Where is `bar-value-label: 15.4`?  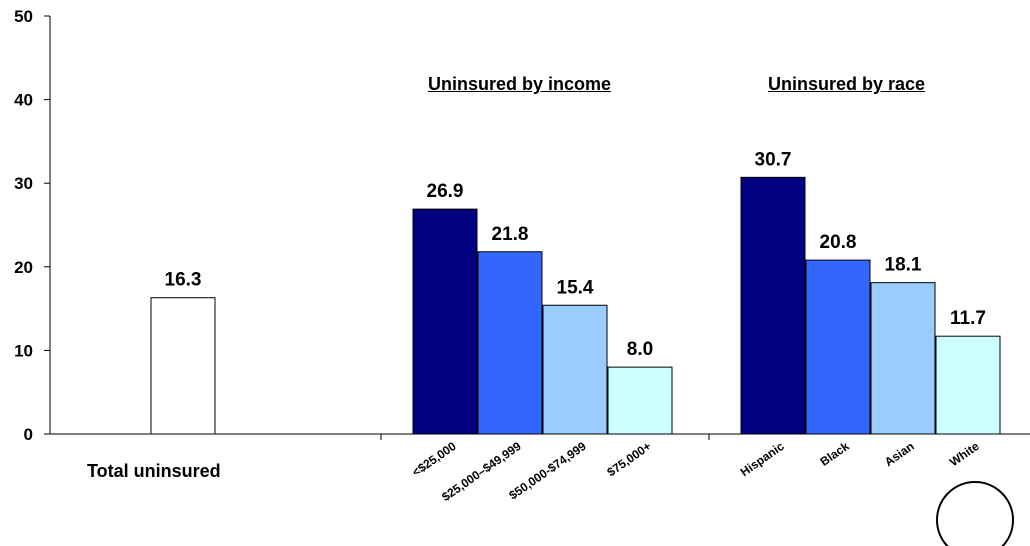
bar-value-label: 15.4 is located at coordinates (575, 287).